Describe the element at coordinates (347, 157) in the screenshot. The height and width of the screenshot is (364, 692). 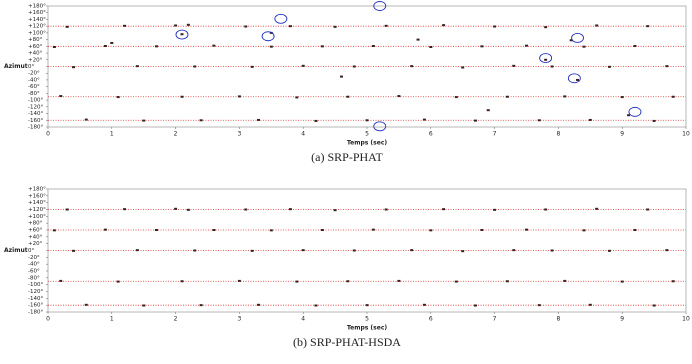
I see `caption: (a) SRP-PHAT` at that location.